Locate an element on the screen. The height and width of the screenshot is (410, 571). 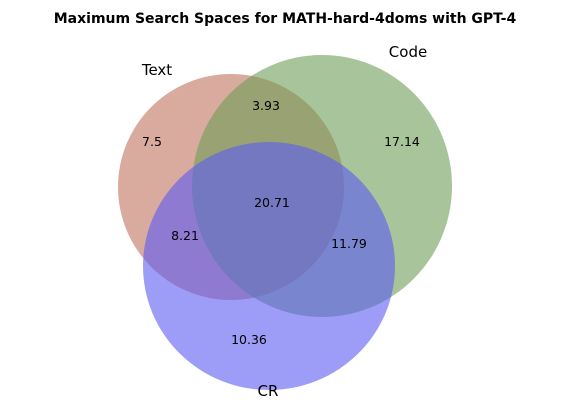
set-label-cr: CR is located at coordinates (268, 391).